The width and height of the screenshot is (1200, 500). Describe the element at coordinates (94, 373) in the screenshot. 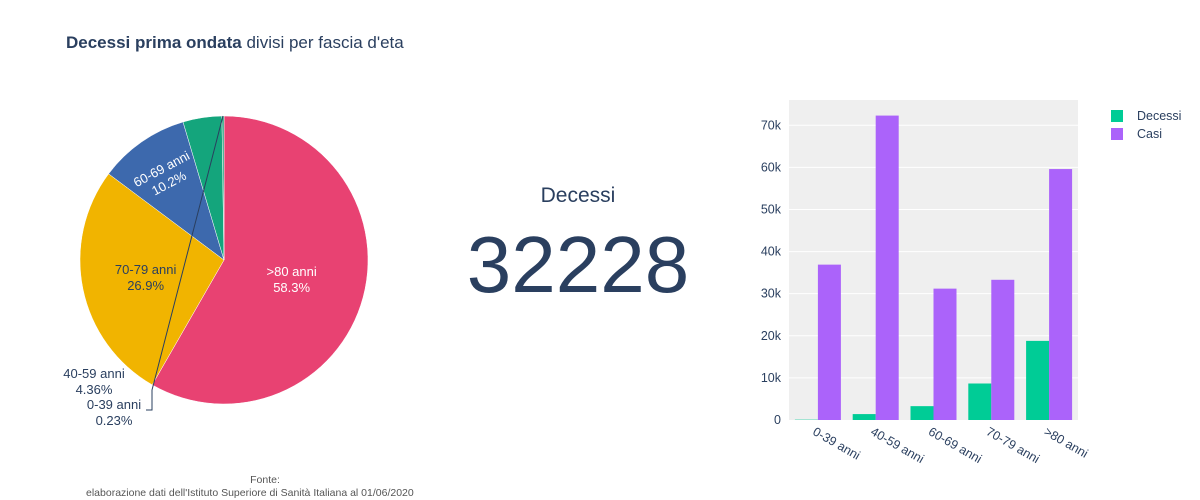

I see `pie-label: 40-59 anni` at that location.